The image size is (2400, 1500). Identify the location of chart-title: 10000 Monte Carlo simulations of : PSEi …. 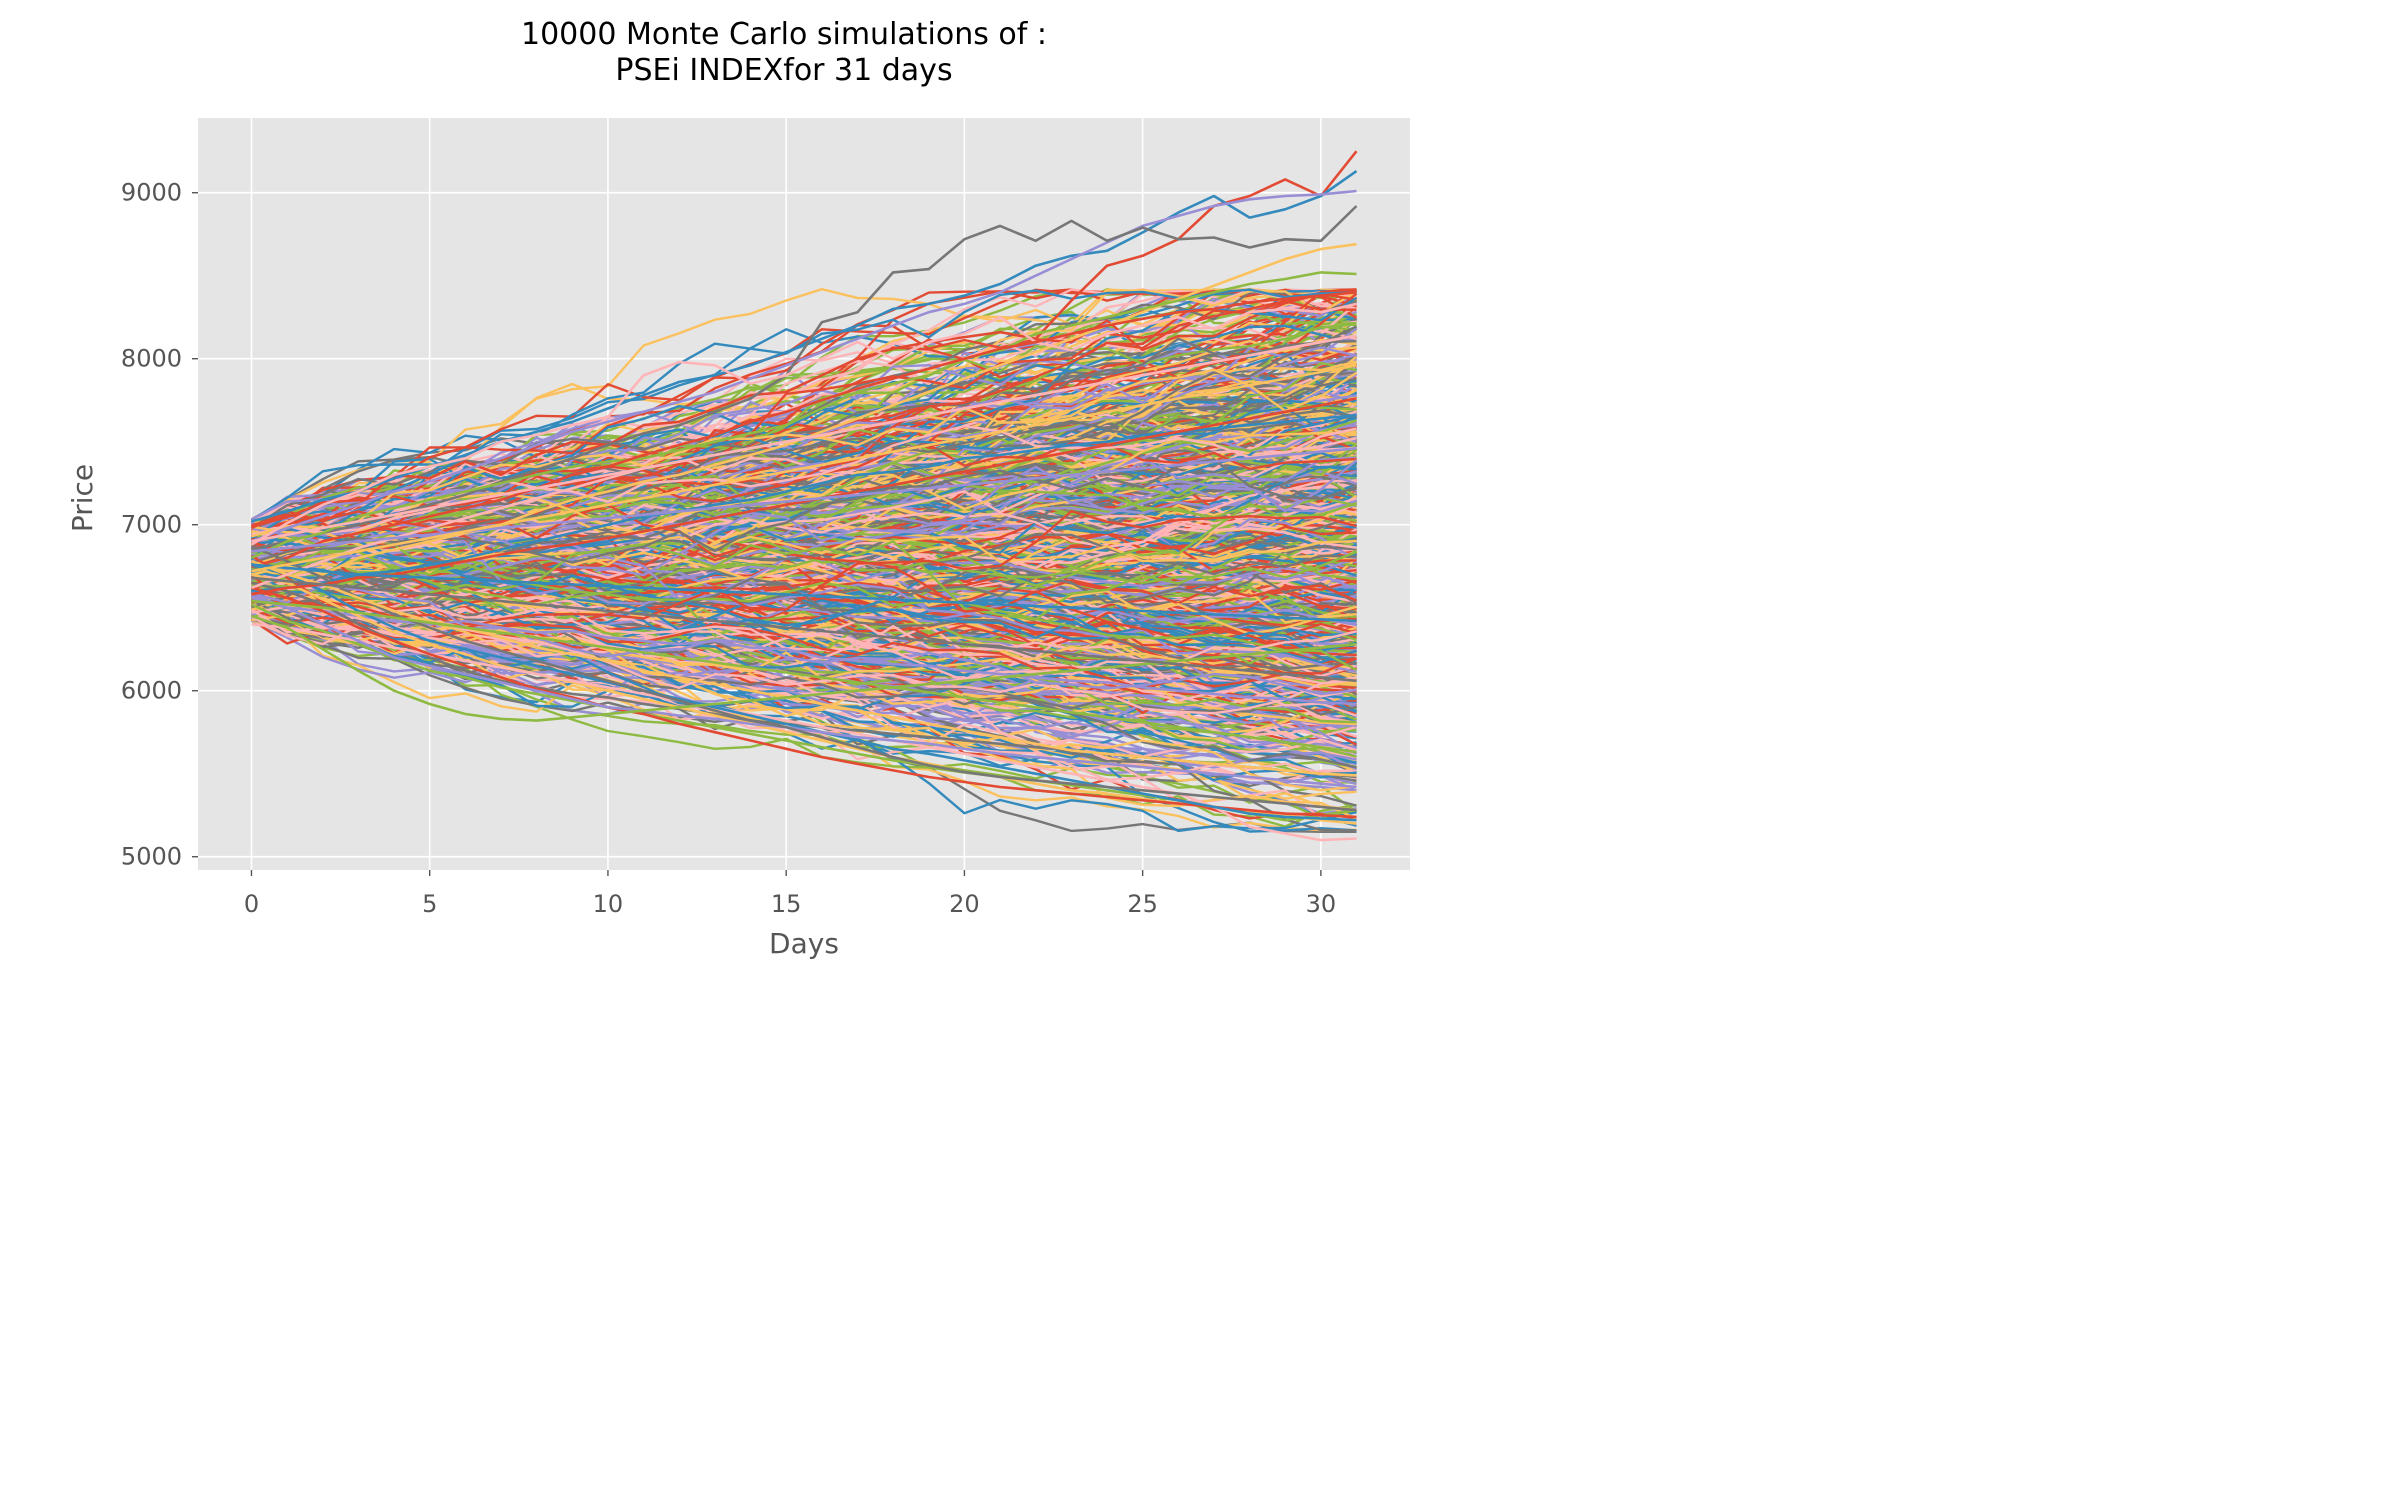
(784, 52).